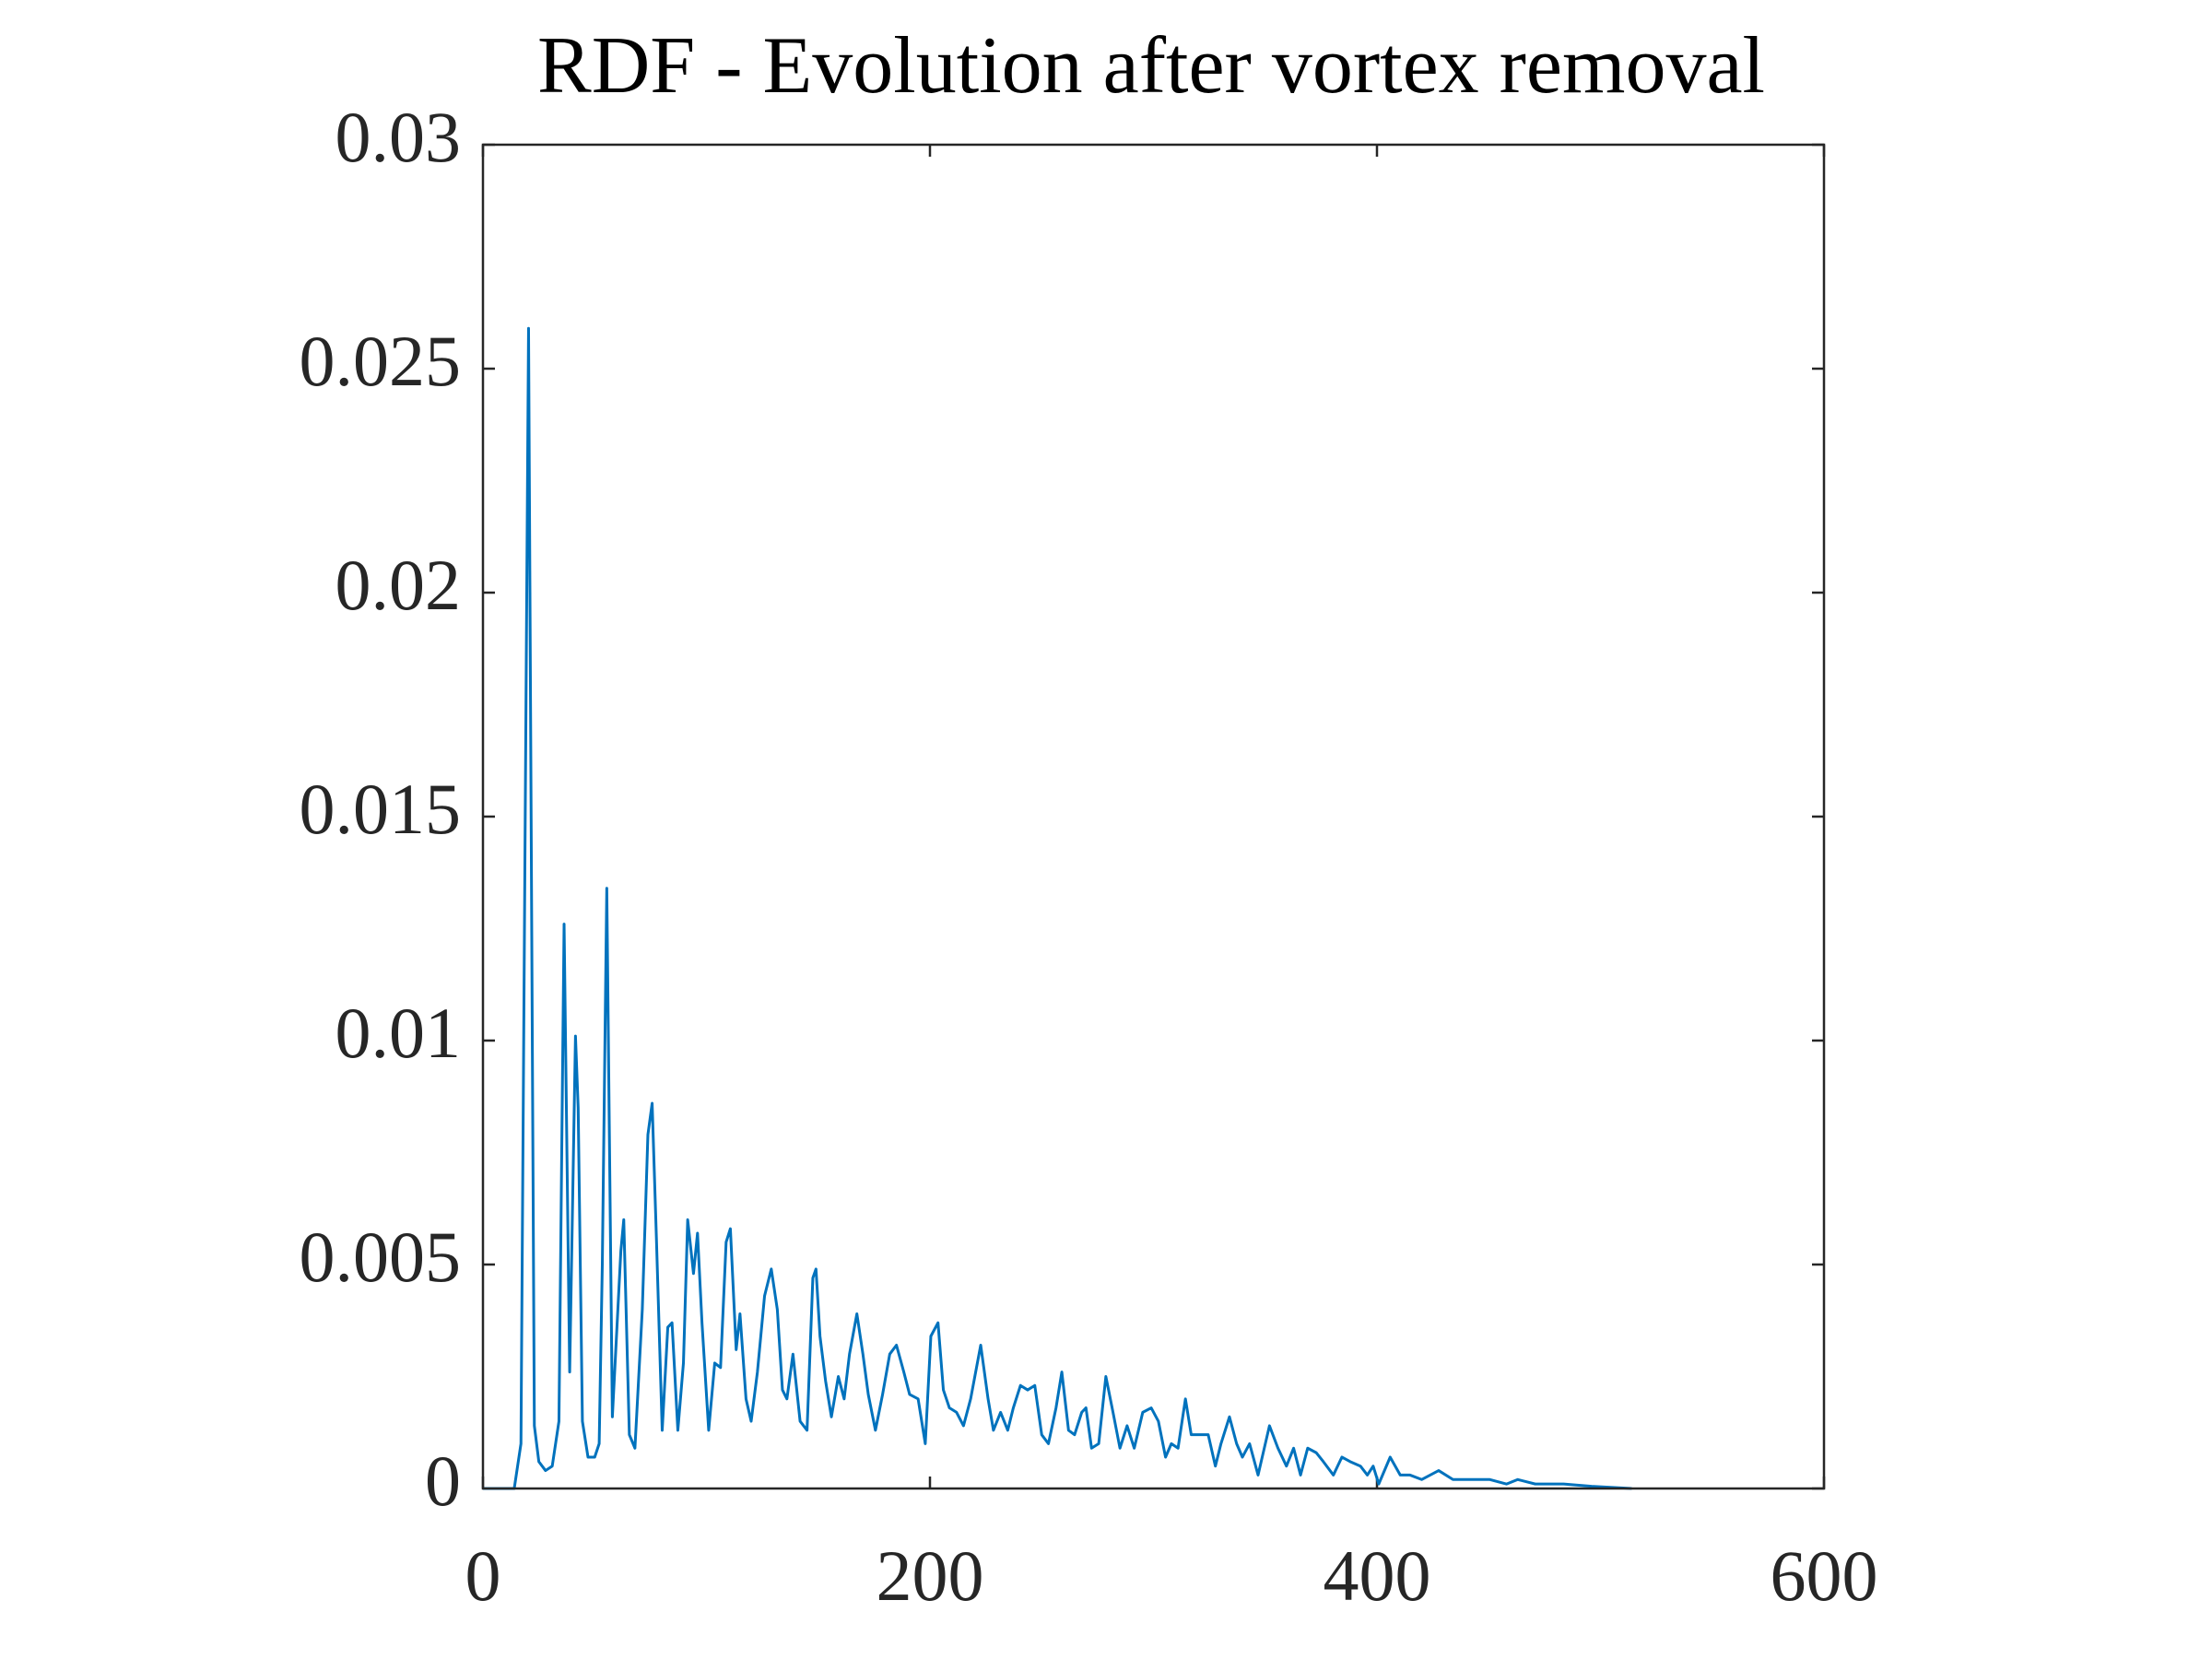 This screenshot has width=2212, height=1659. I want to click on chart-title: RDF - Evolution after vortex removal, so click(1151, 66).